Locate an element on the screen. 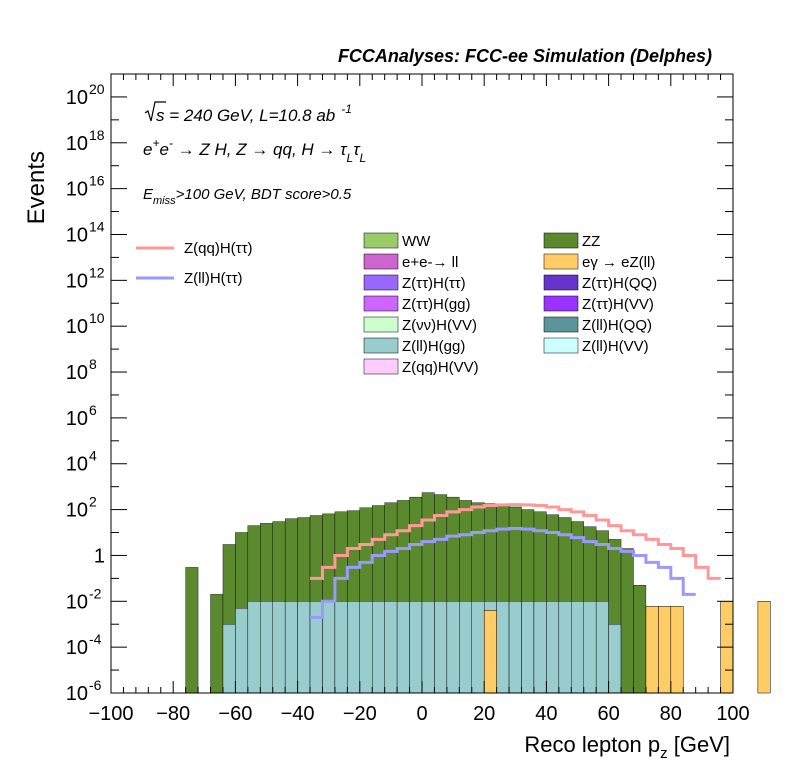 The width and height of the screenshot is (796, 772). x-tick-label: 60 is located at coordinates (608, 714).